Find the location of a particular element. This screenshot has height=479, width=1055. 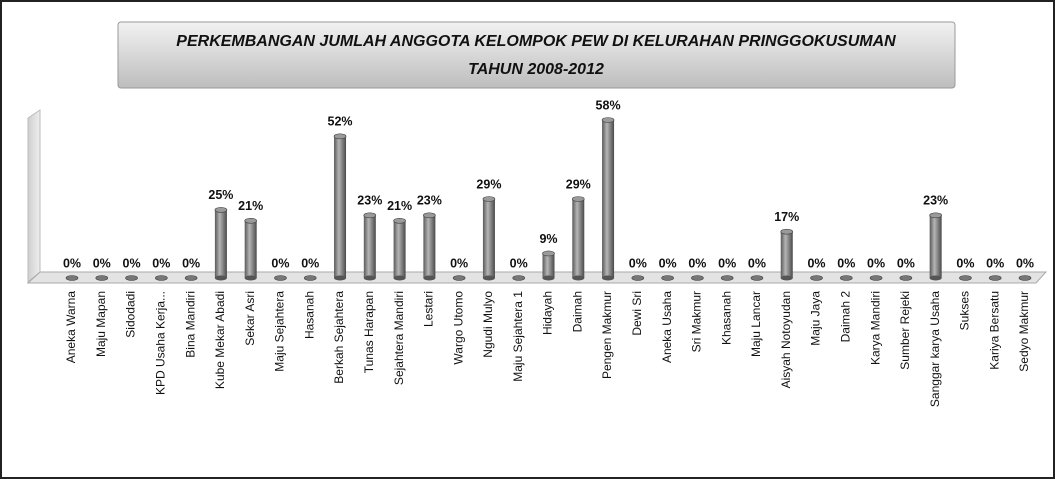

x-tick-label: Ngudi Mulyo is located at coordinates (488, 324).